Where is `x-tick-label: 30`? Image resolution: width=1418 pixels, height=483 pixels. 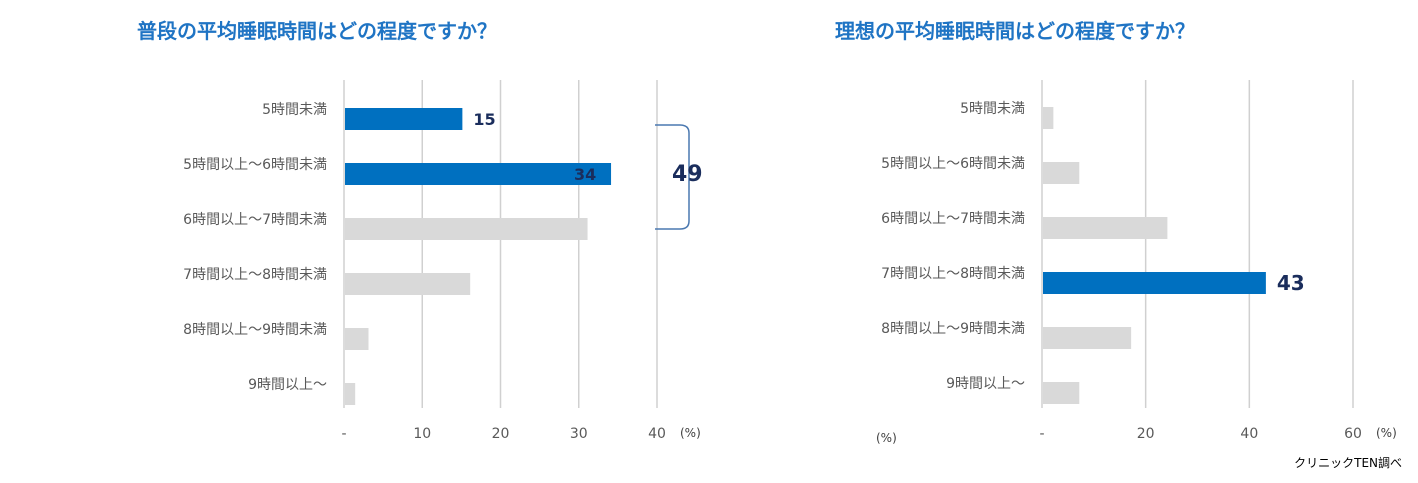
x-tick-label: 30 is located at coordinates (579, 434).